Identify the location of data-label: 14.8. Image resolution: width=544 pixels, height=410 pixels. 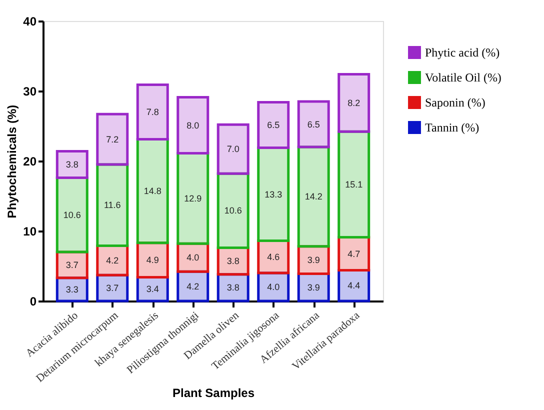
(153, 191).